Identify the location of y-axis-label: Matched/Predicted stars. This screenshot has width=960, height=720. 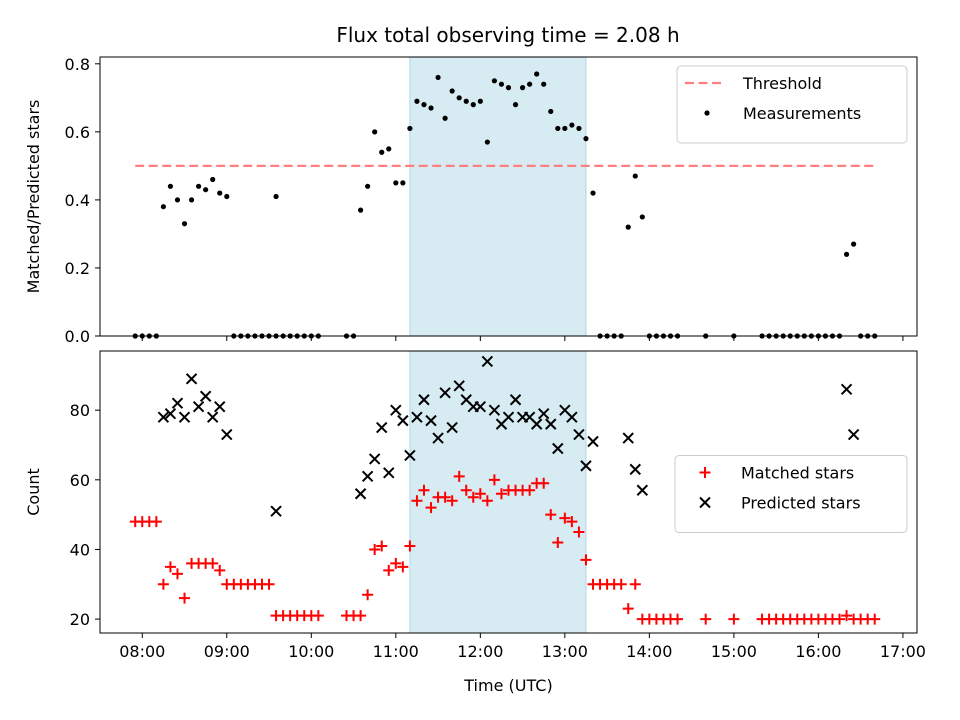
(33, 197).